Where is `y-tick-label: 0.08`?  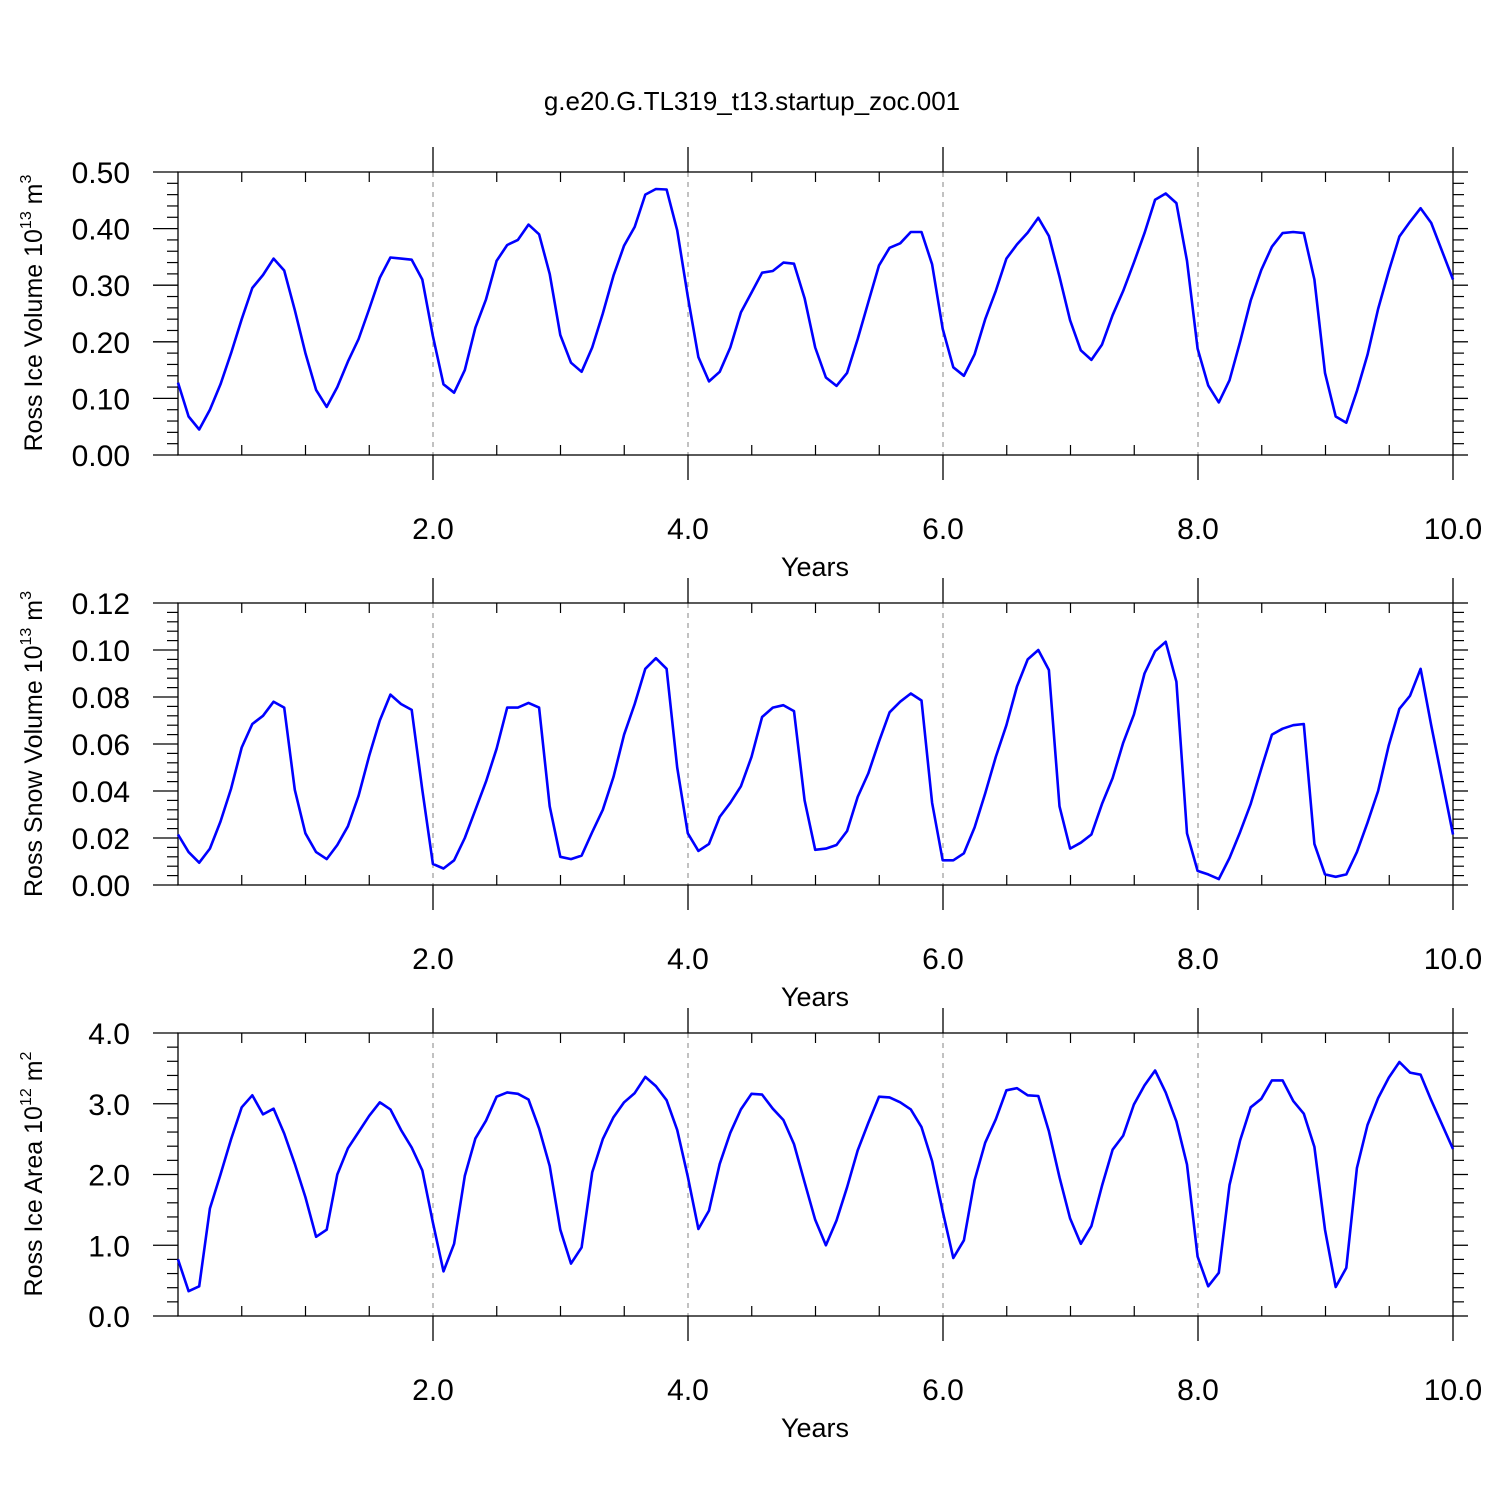 y-tick-label: 0.08 is located at coordinates (101, 698).